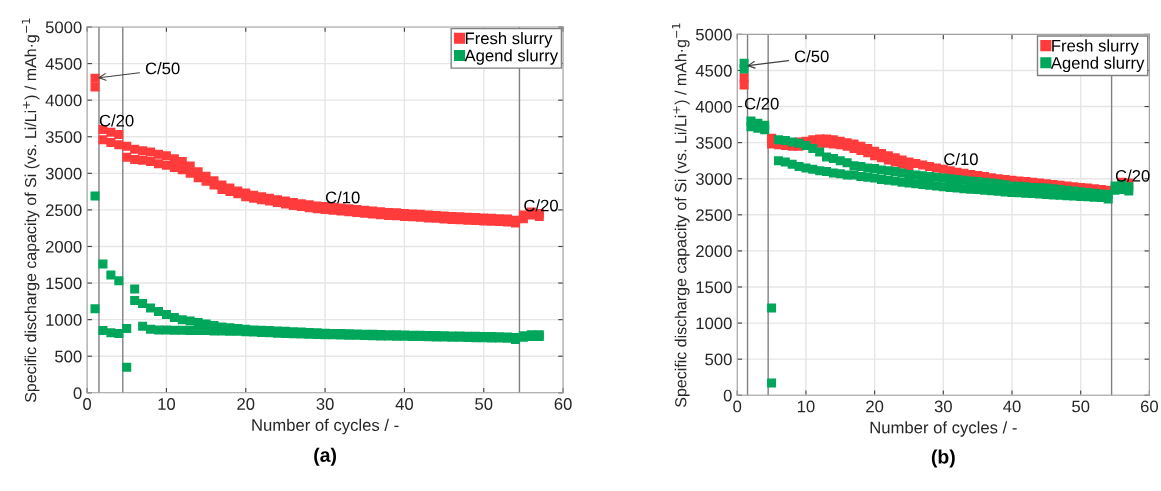 The width and height of the screenshot is (1161, 491). What do you see at coordinates (325, 456) in the screenshot?
I see `text: (a)` at bounding box center [325, 456].